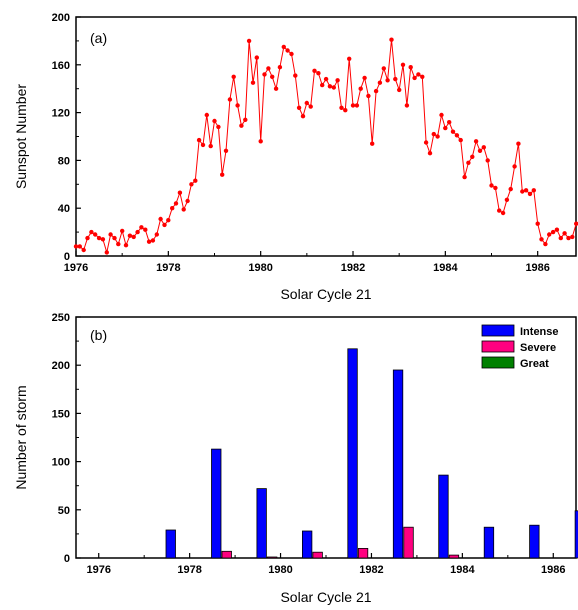 This screenshot has height=610, width=578. Describe the element at coordinates (61, 463) in the screenshot. I see `y-tick-label: 100` at that location.